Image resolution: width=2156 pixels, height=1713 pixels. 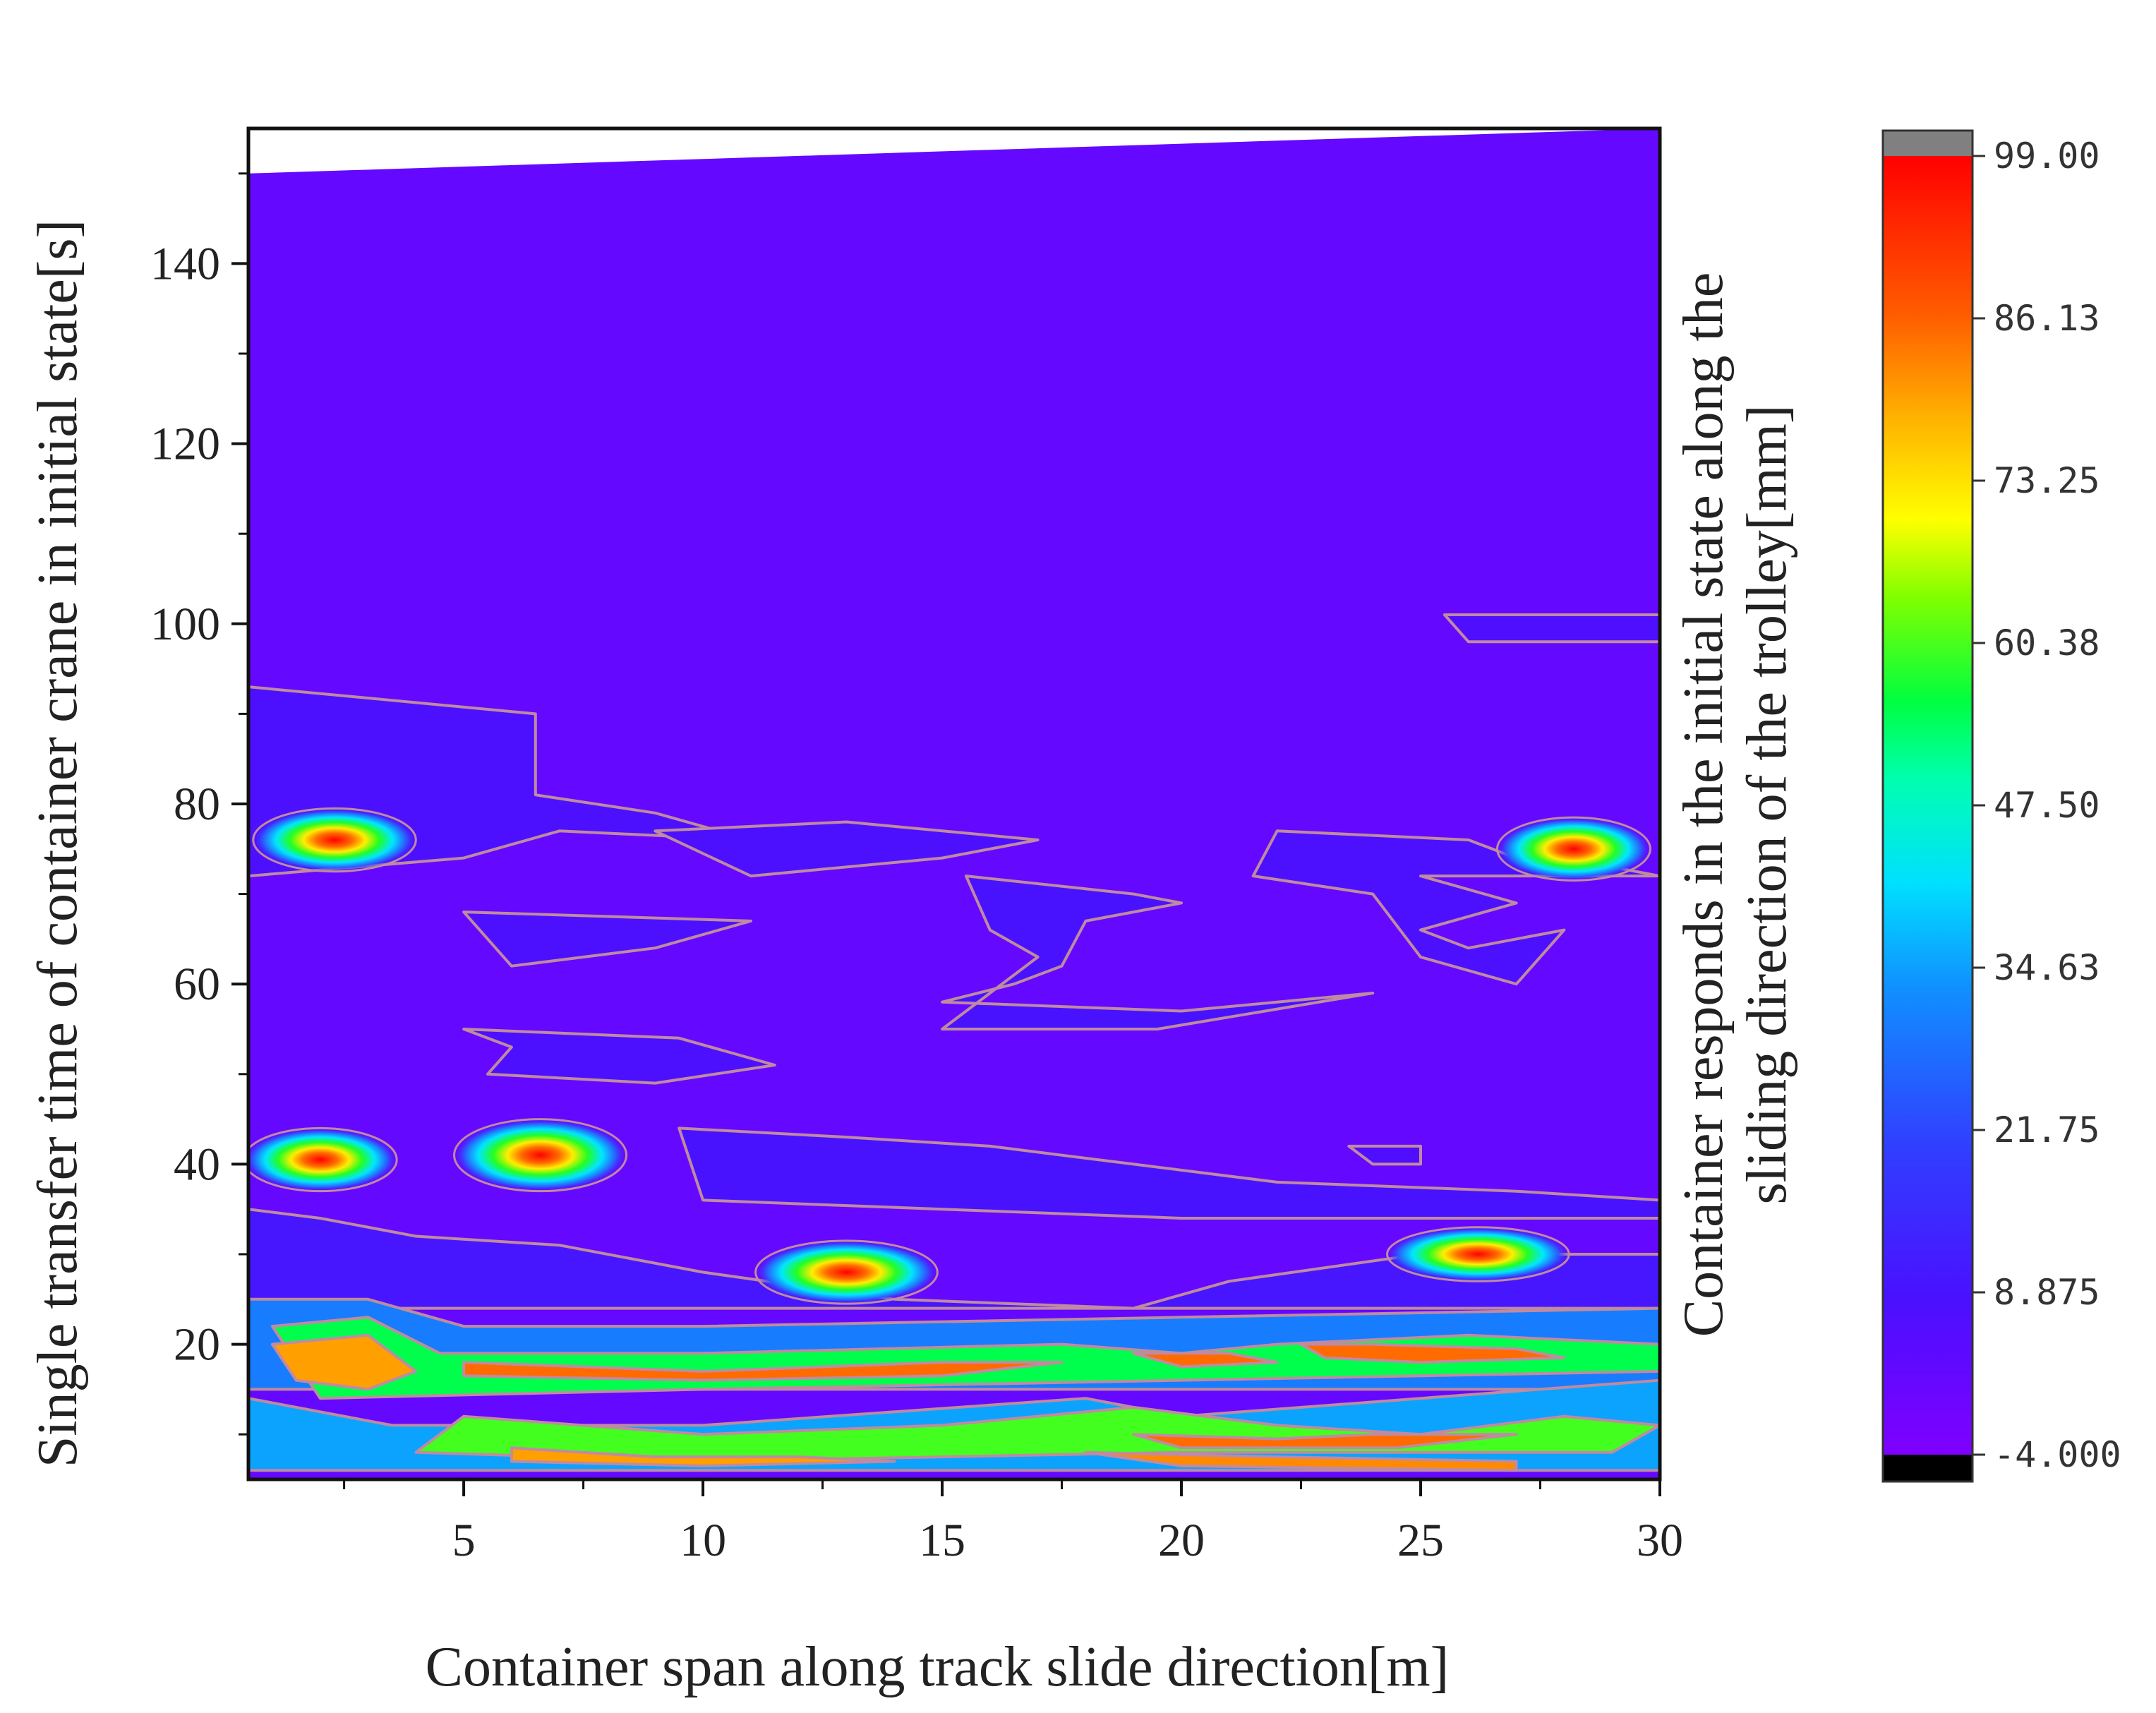 I want to click on x-tick-label-25: 25, so click(x=1420, y=1540).